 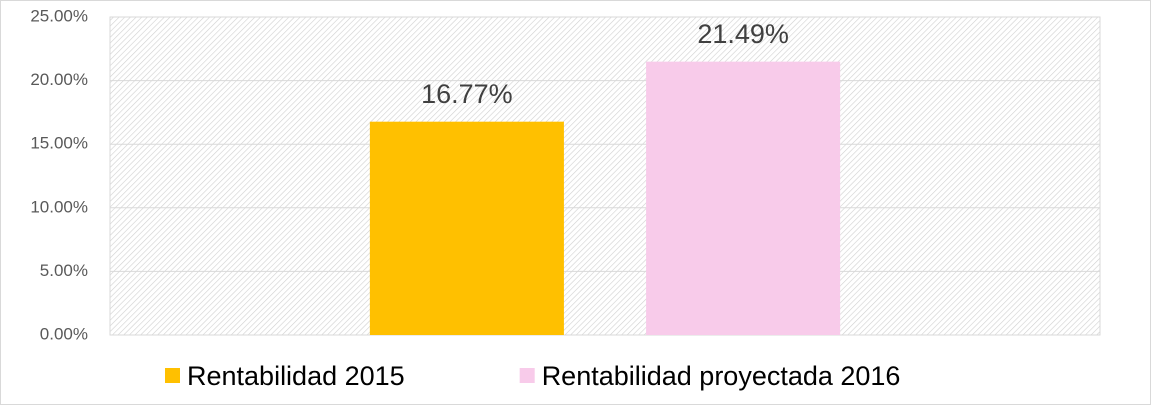 What do you see at coordinates (59, 143) in the screenshot?
I see `y-tick-label: 15.00%` at bounding box center [59, 143].